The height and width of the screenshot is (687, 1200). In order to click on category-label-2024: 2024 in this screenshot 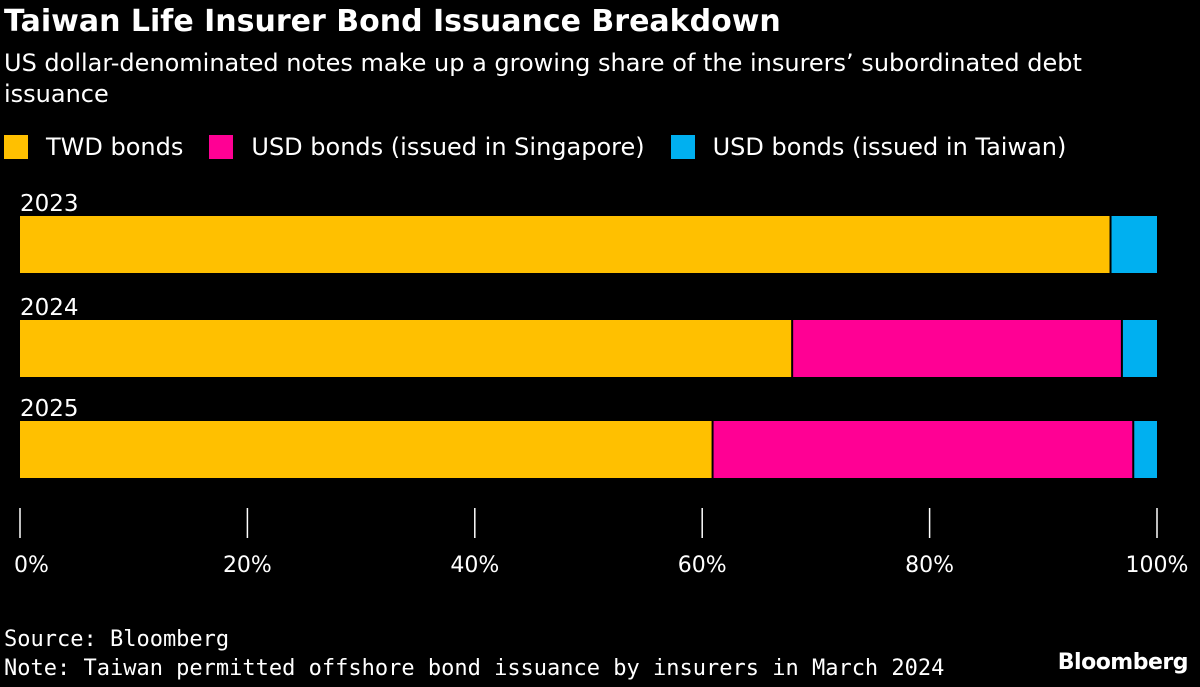, I will do `click(49, 308)`.